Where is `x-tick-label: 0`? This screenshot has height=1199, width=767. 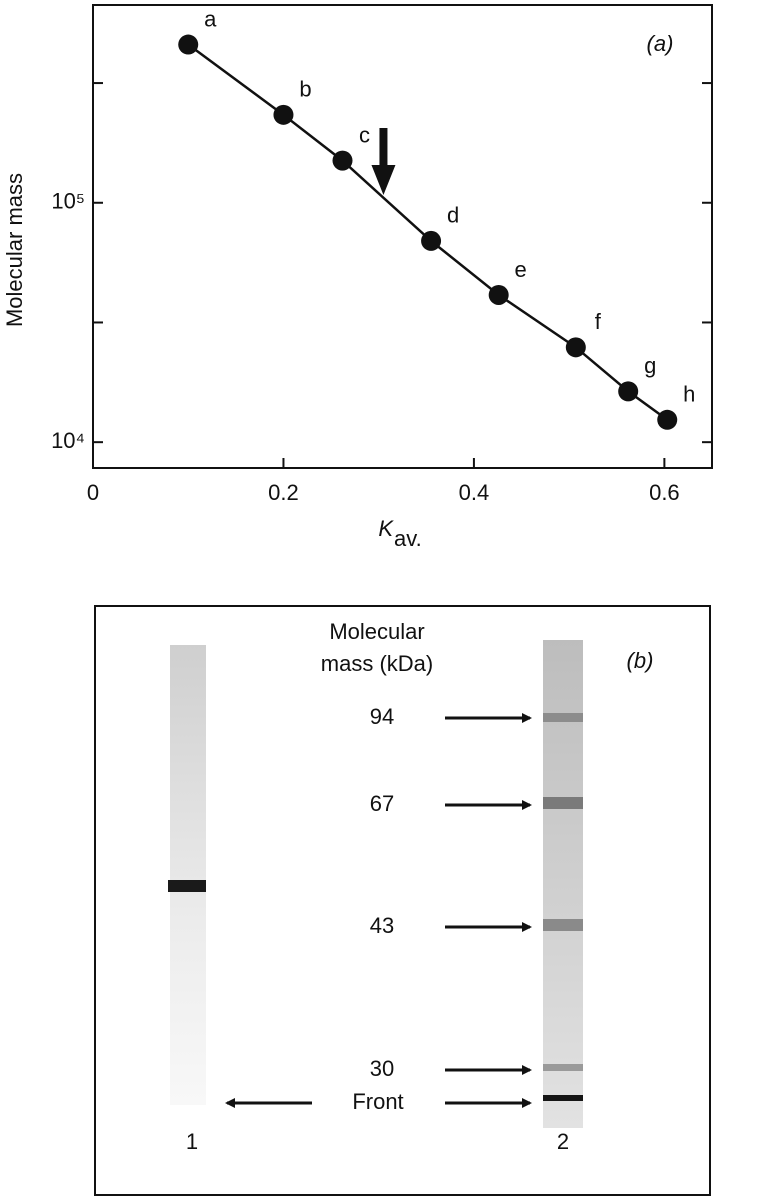
x-tick-label: 0 is located at coordinates (93, 492).